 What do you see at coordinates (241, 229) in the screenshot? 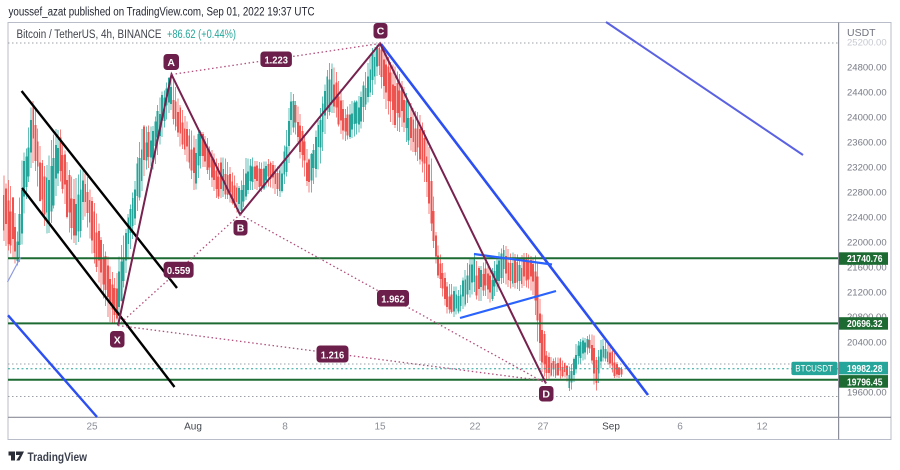
I see `svg-text: B` at bounding box center [241, 229].